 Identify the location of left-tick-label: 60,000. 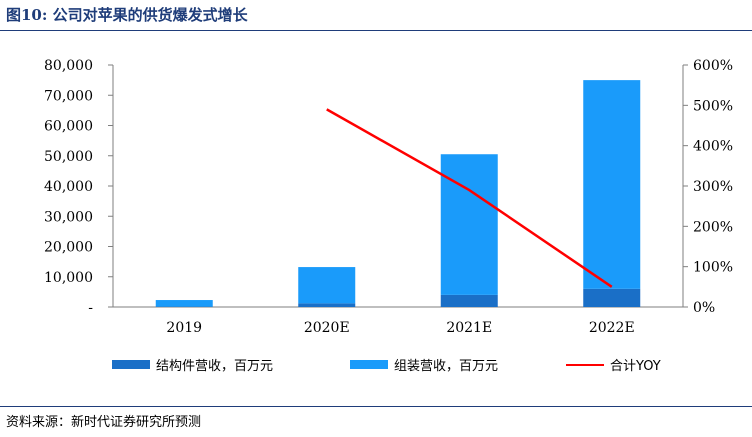
(68, 127).